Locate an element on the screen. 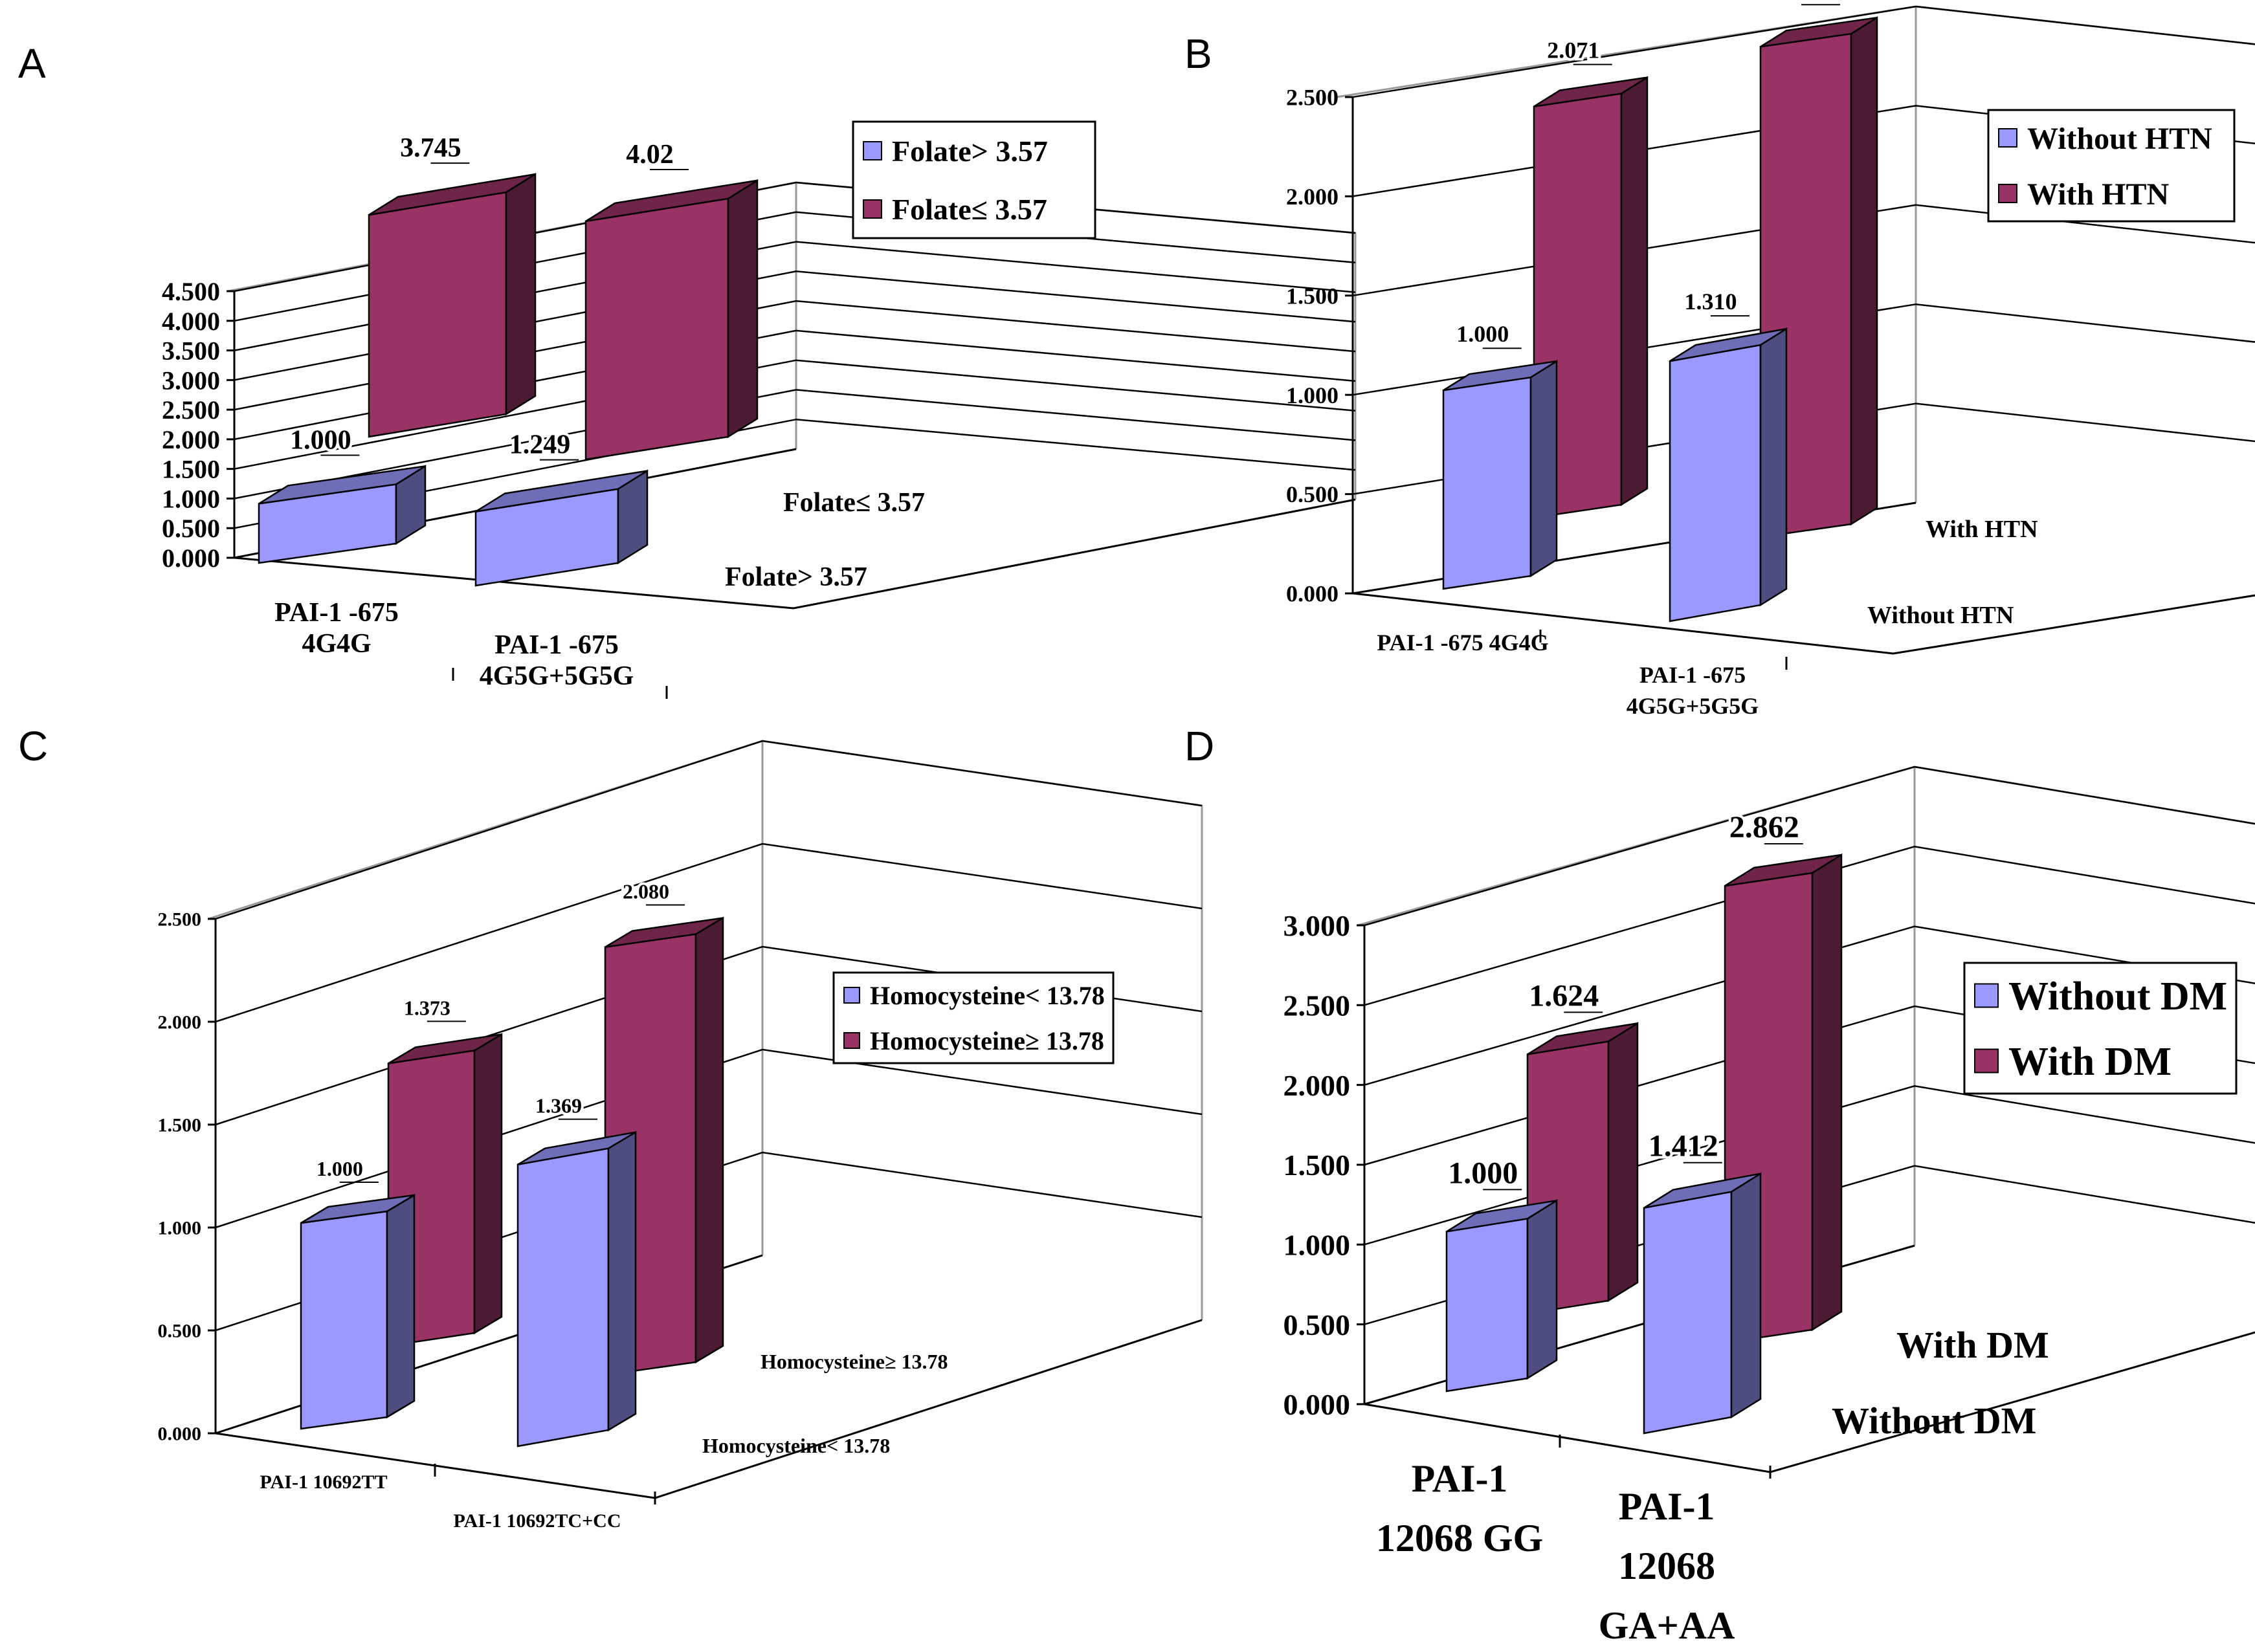 The height and width of the screenshot is (1652, 2255). legend: Folate> 3.57 Folate≤ 3.57 is located at coordinates (974, 179).